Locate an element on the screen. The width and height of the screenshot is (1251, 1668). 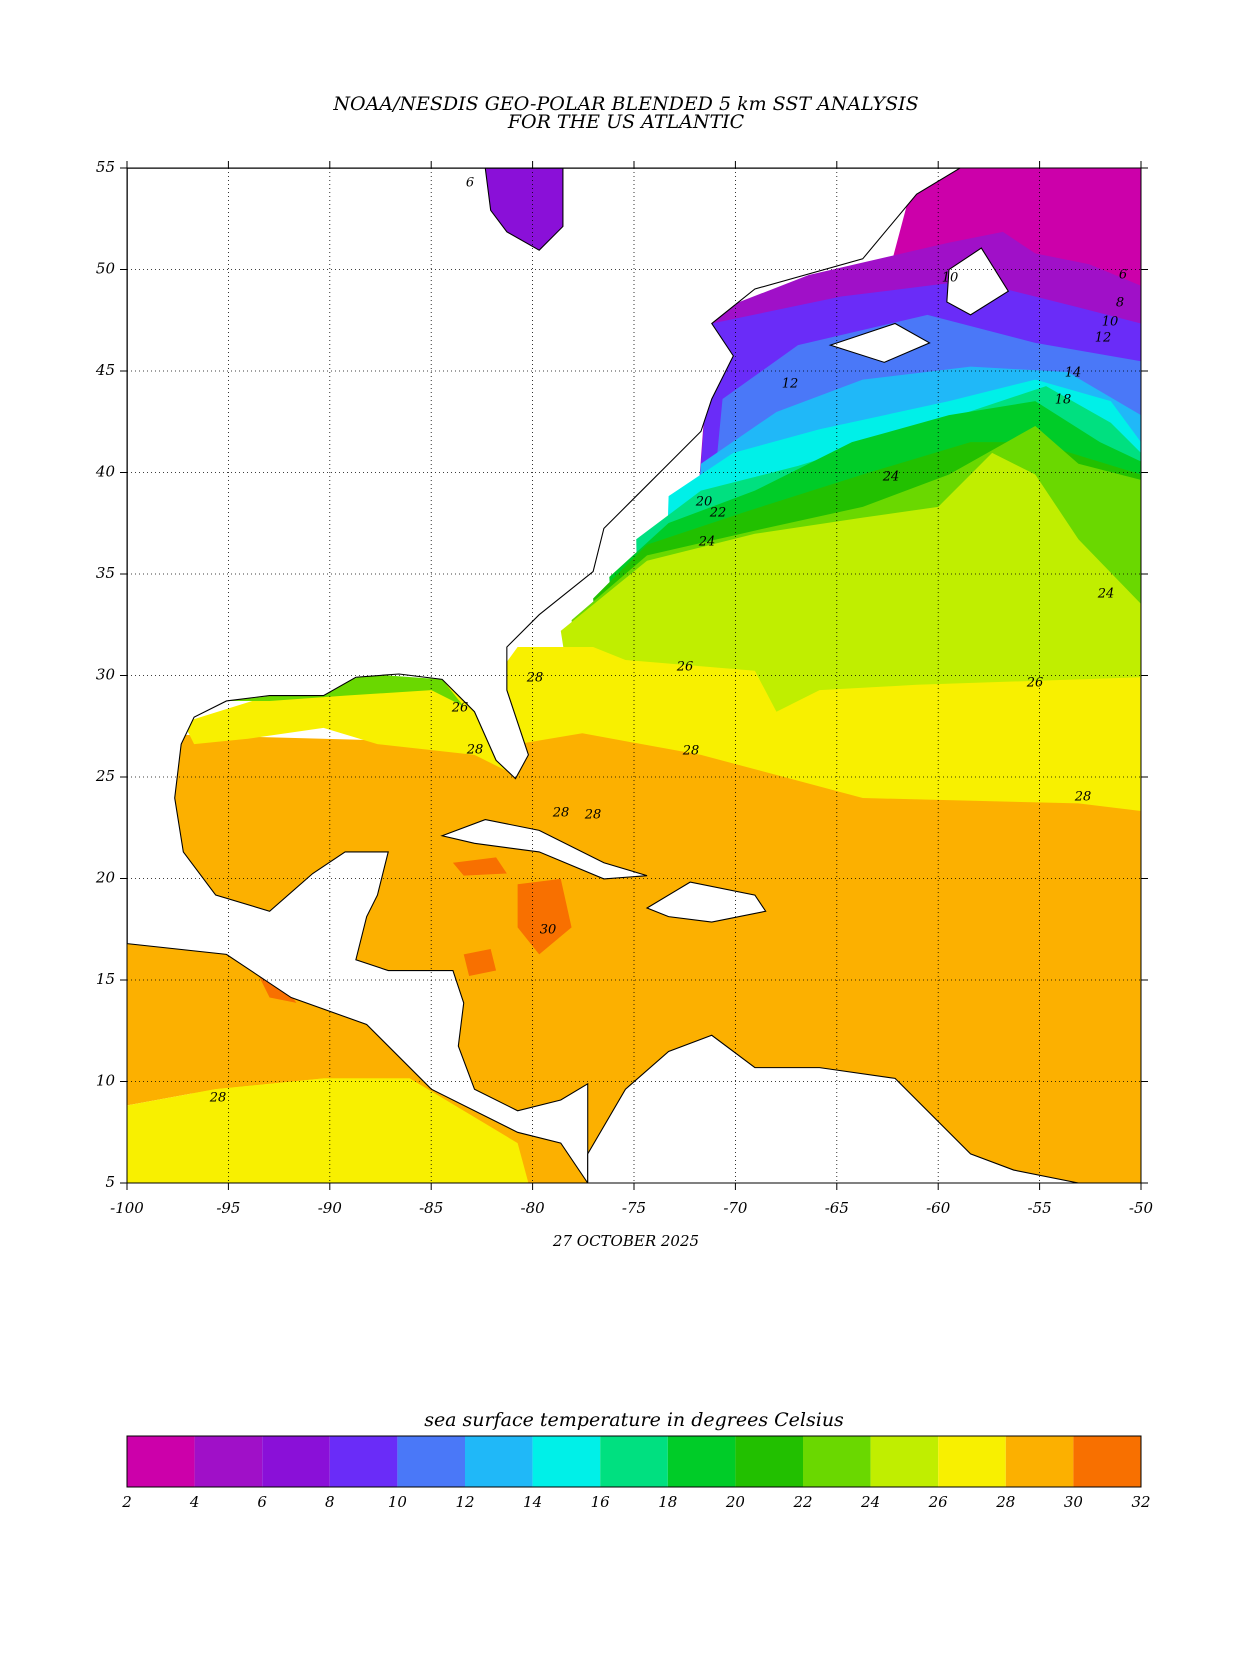
colorbar-tick-label: 4 is located at coordinates (194, 1502).